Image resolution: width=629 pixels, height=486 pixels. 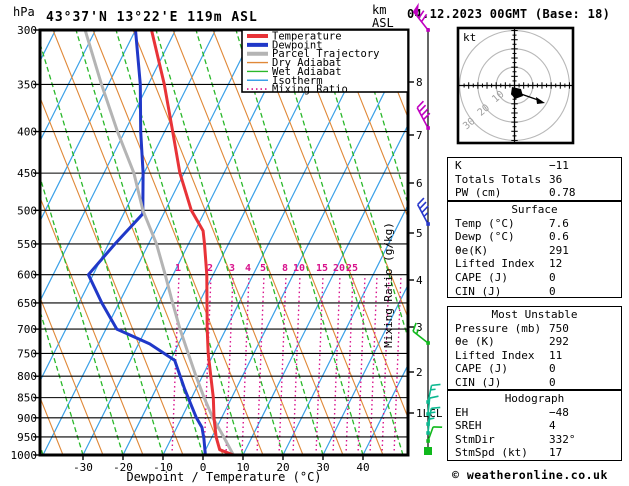 I want to click on info-row: CAPE (J) 0, so click(x=534, y=369).